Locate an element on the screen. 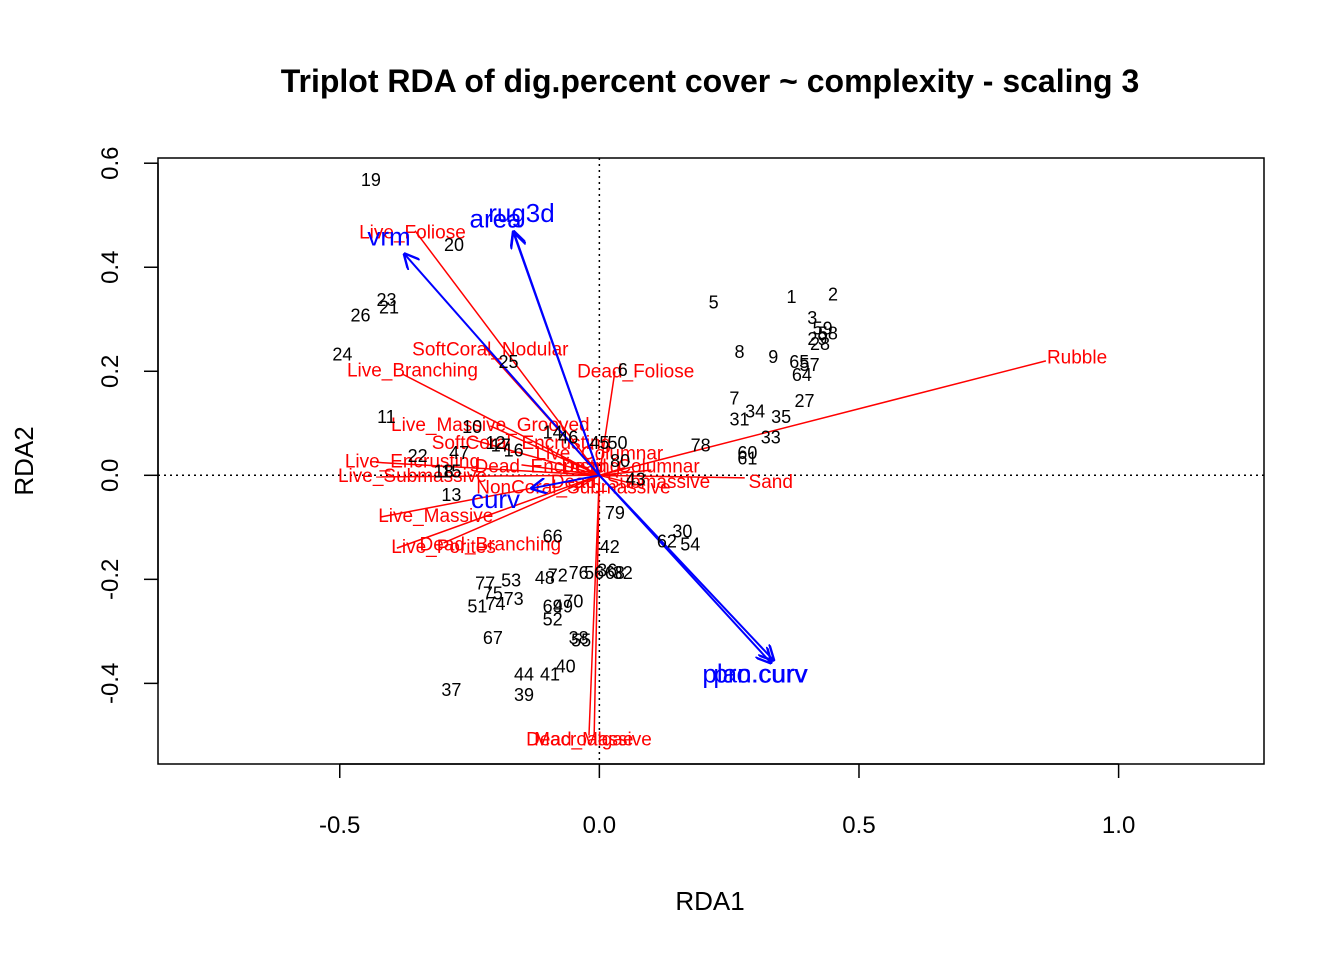 The image size is (1344, 960). species-label-live-encrusting: Live_Encrusting is located at coordinates (412, 461).